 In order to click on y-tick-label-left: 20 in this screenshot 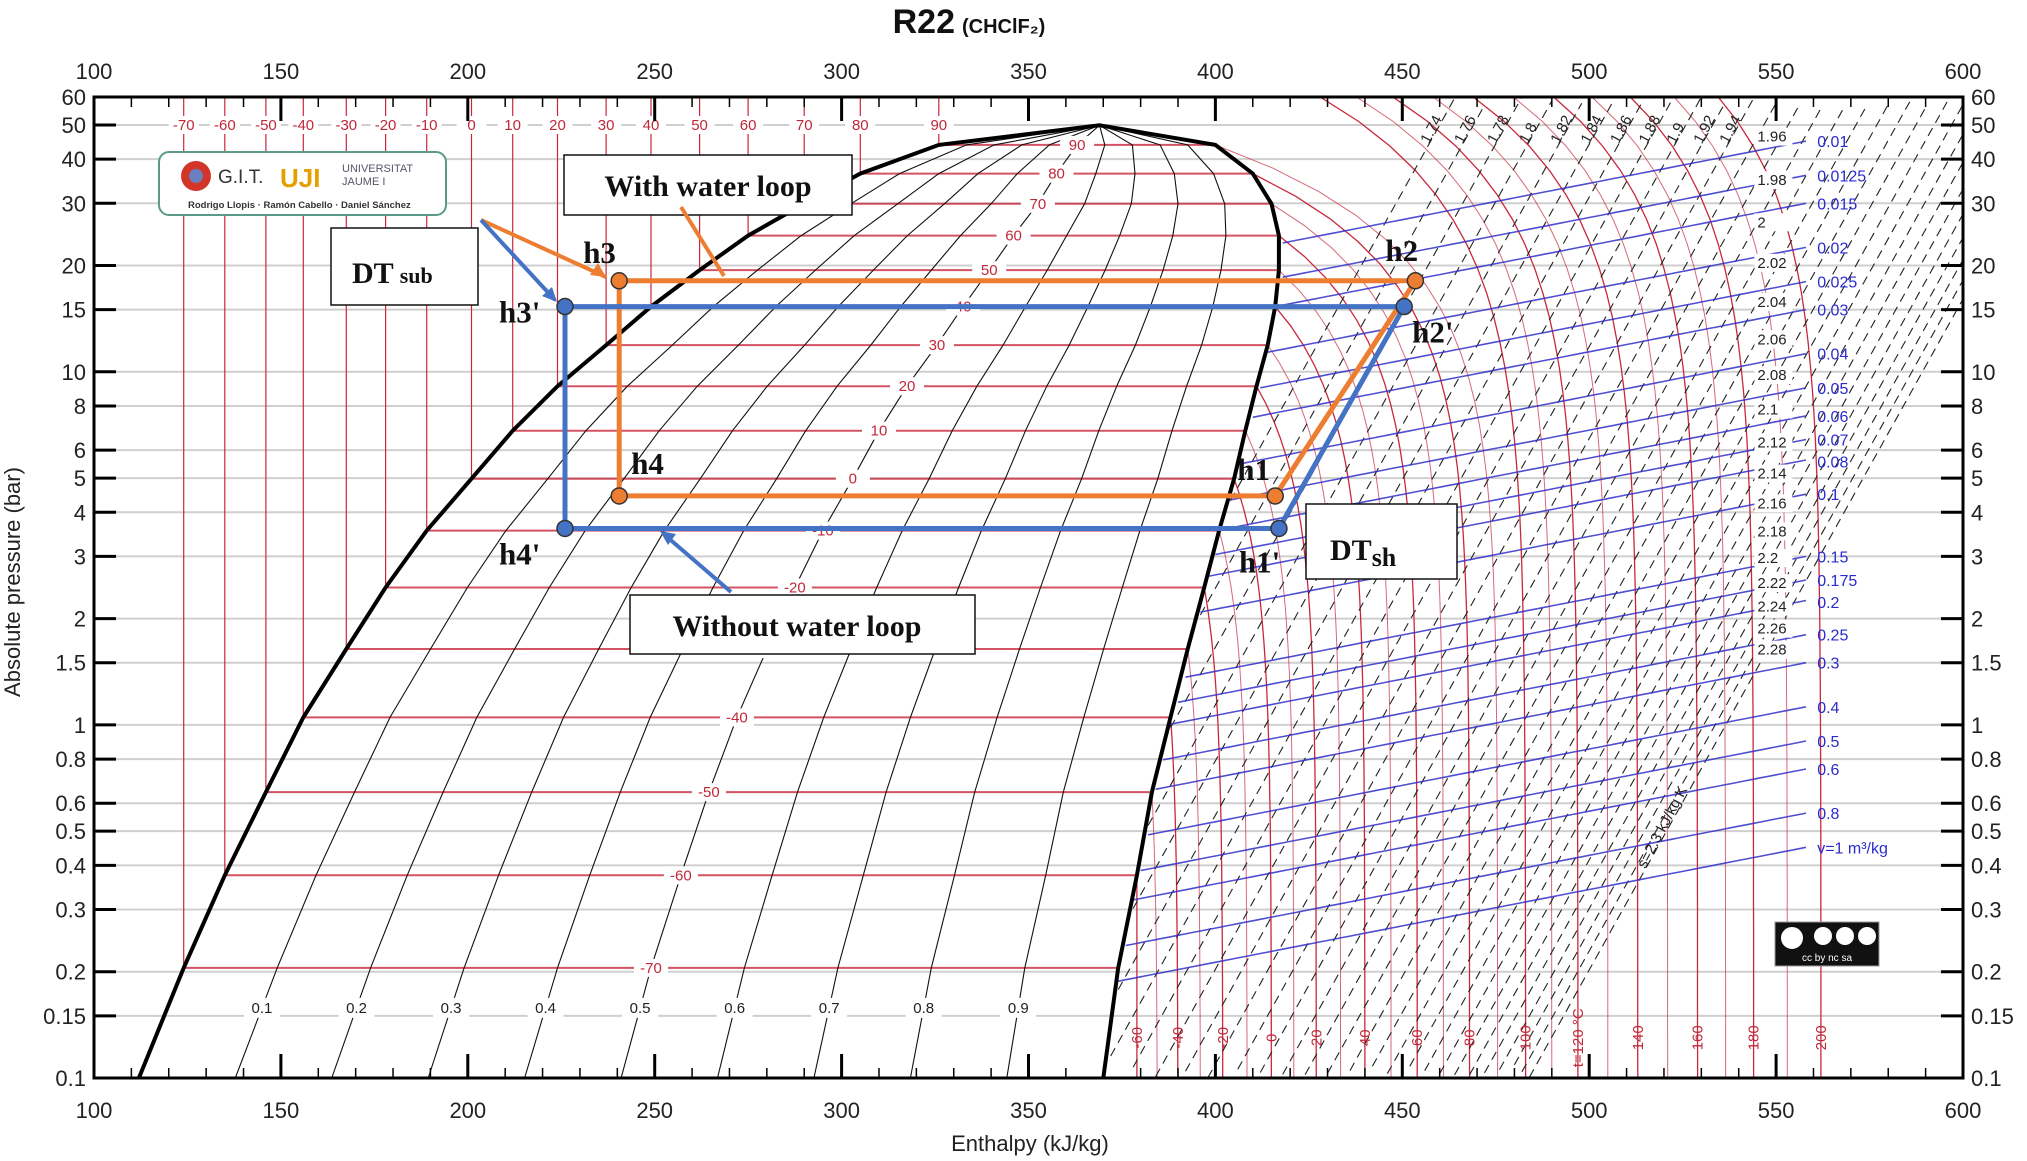, I will do `click(74, 265)`.